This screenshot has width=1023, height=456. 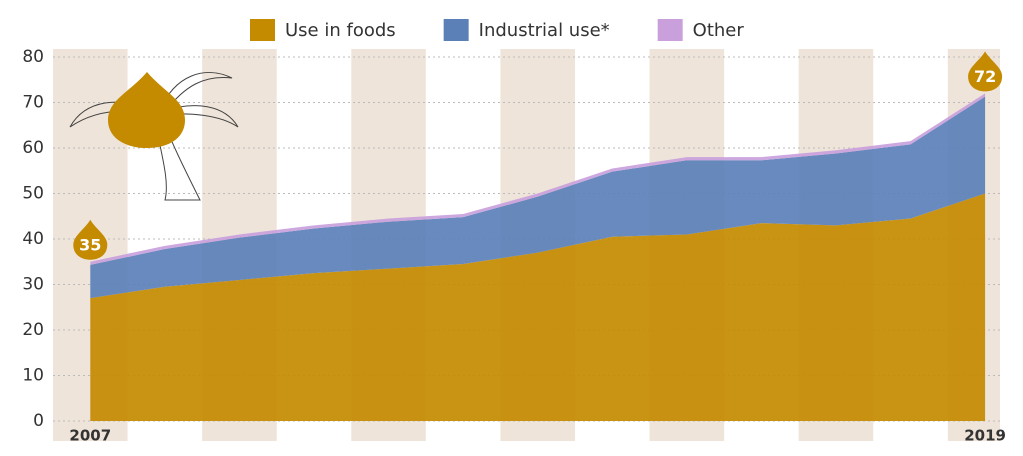 I want to click on legend-label: Industrial use*, so click(x=544, y=30).